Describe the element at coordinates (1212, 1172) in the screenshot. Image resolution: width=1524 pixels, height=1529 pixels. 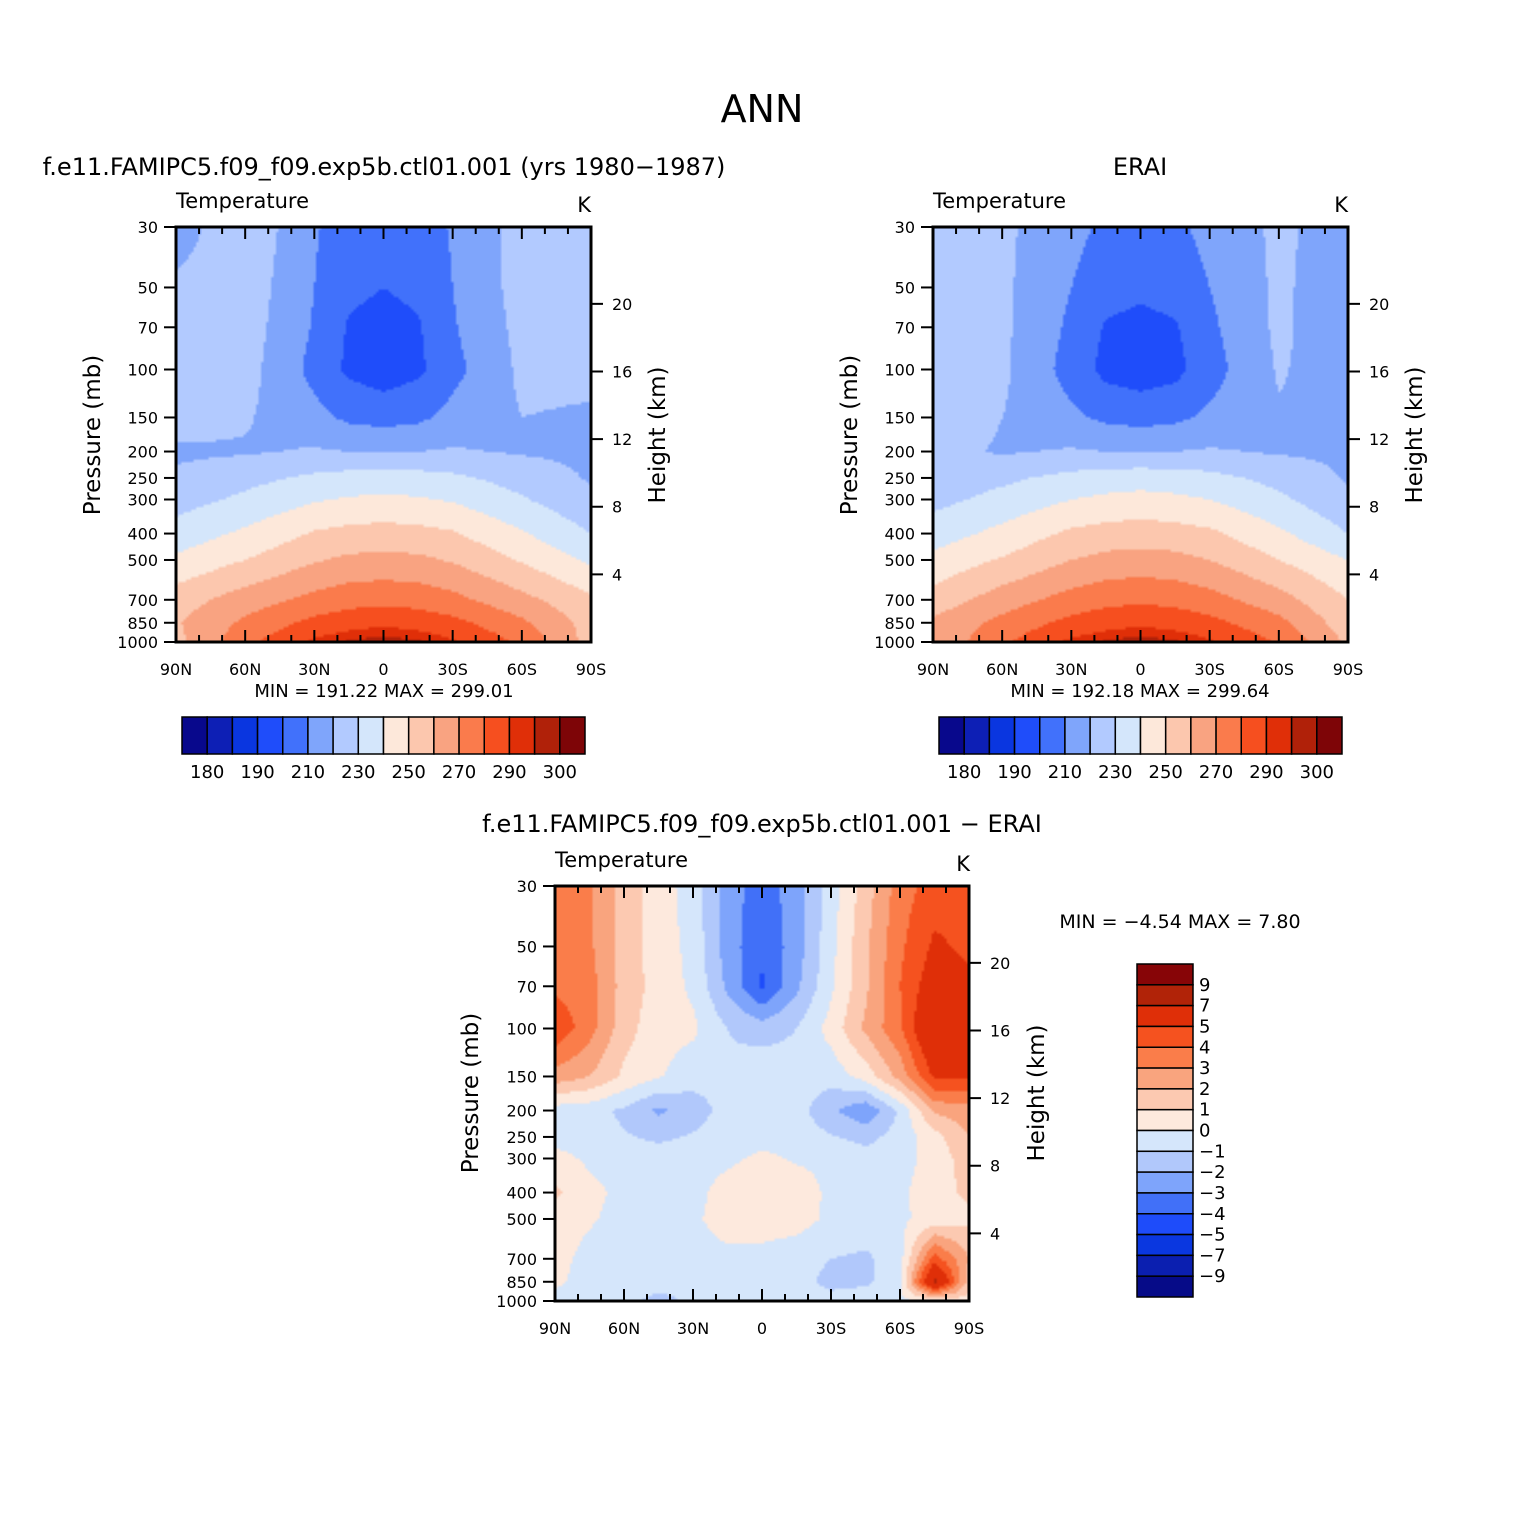
I see `colorbar-label: −2` at that location.